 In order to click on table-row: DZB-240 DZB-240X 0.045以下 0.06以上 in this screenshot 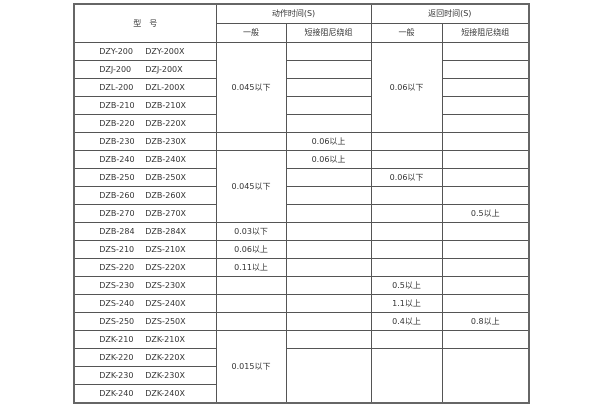, I will do `click(301, 186)`.